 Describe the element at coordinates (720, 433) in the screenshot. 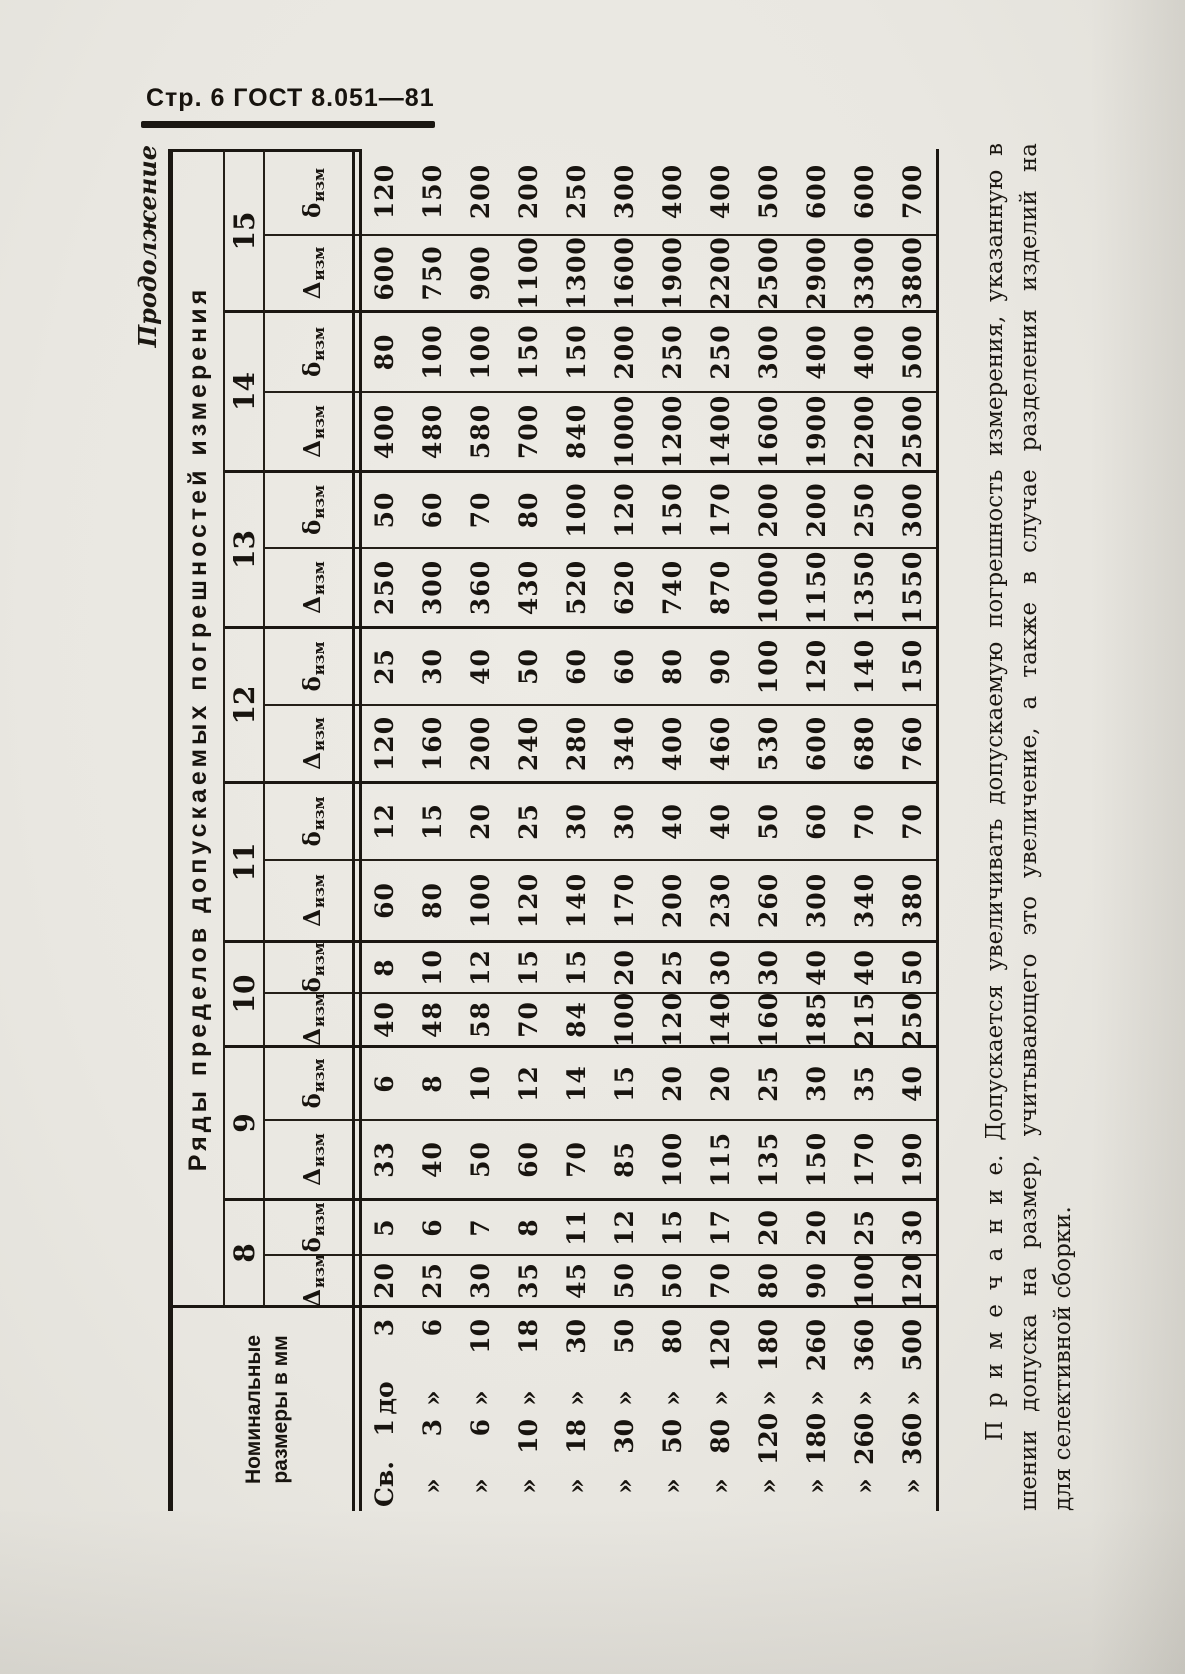

I see `delta-value-cell: 1400` at that location.